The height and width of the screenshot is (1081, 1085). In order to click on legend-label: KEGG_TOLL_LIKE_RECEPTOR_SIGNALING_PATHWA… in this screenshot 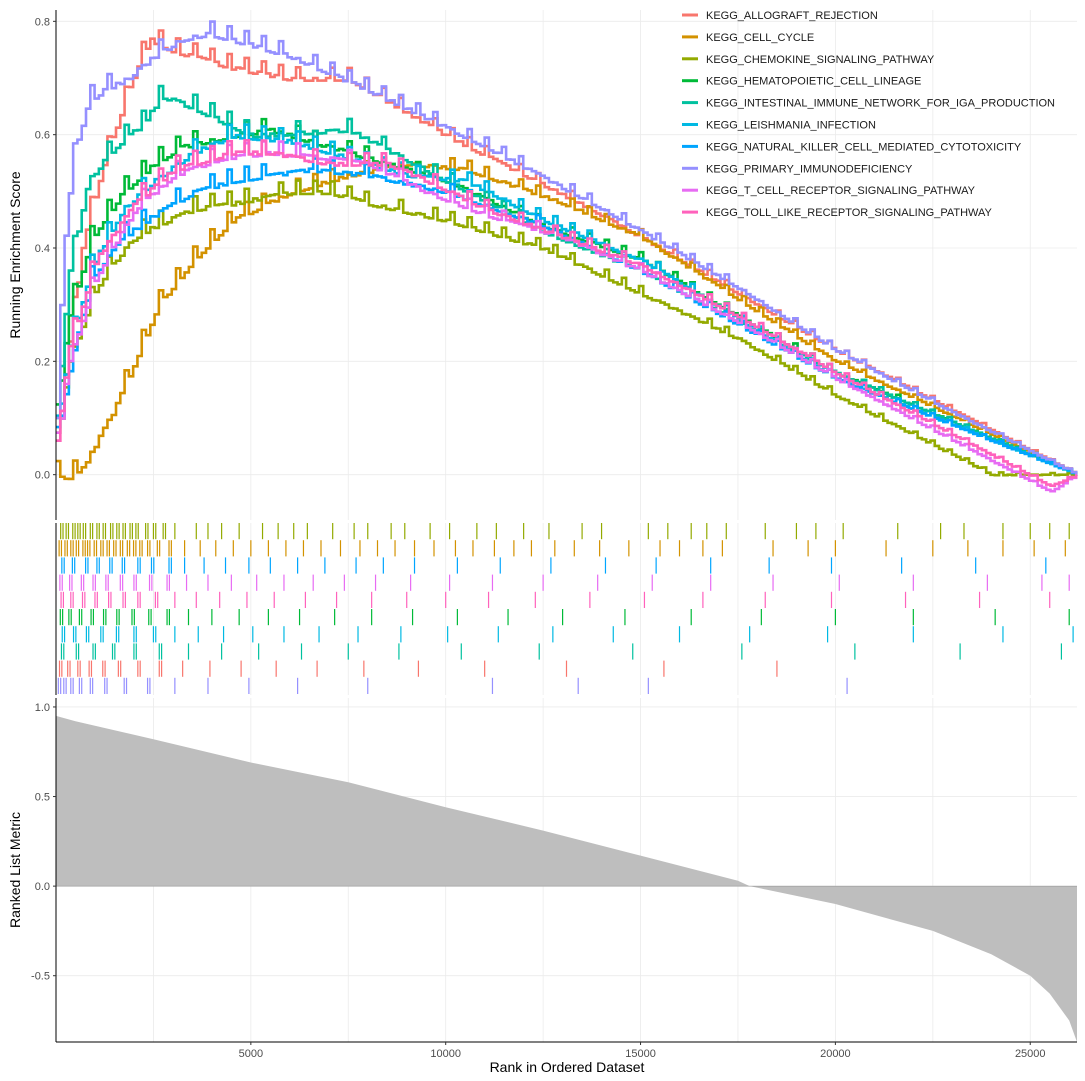, I will do `click(849, 213)`.